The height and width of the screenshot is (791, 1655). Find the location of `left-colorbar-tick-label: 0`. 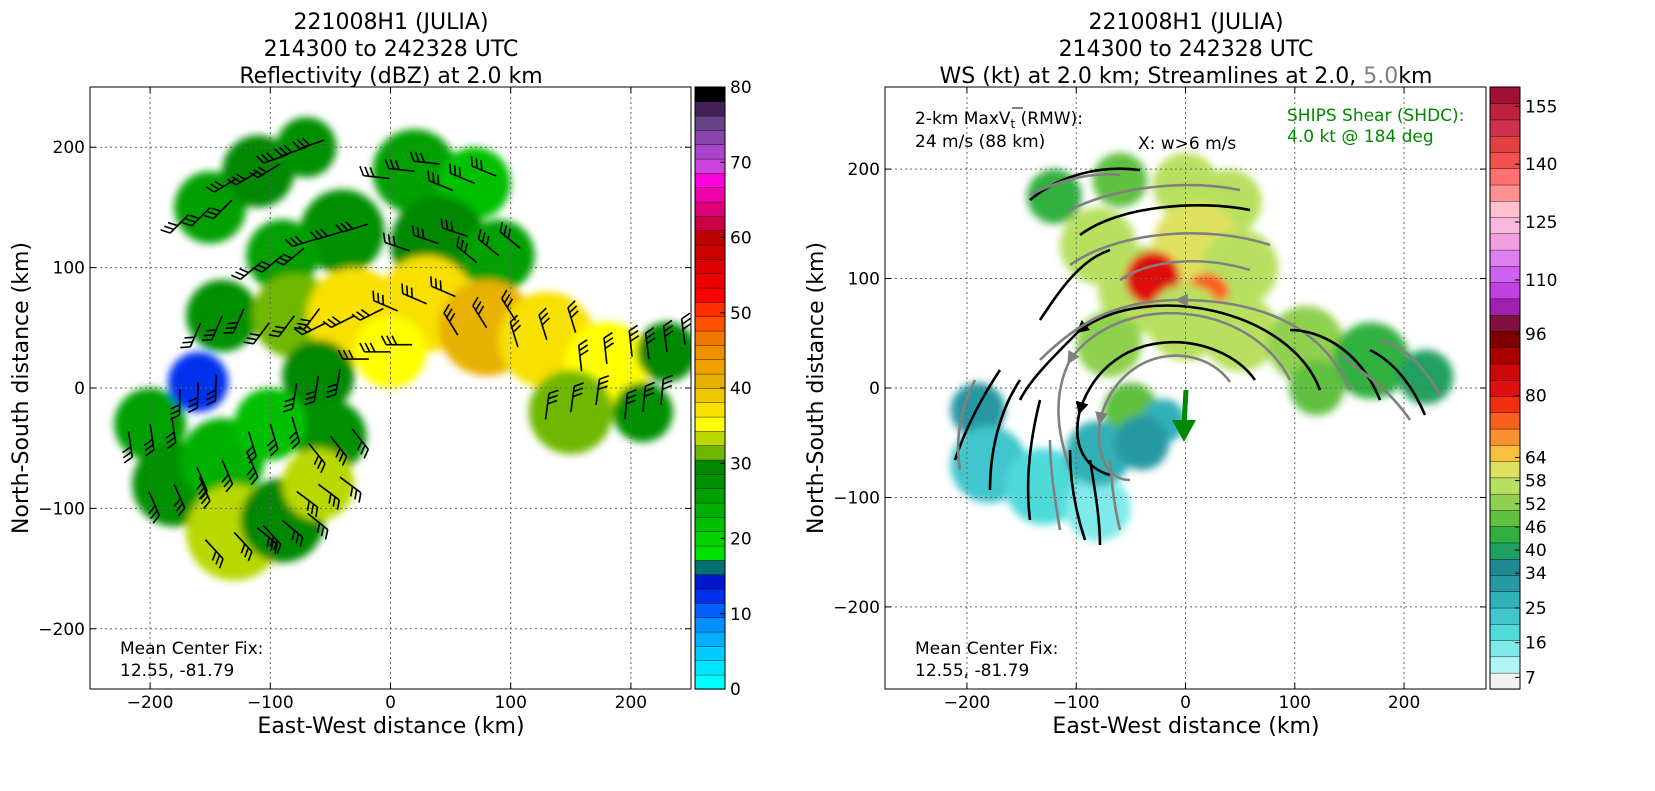

left-colorbar-tick-label: 0 is located at coordinates (735, 690).